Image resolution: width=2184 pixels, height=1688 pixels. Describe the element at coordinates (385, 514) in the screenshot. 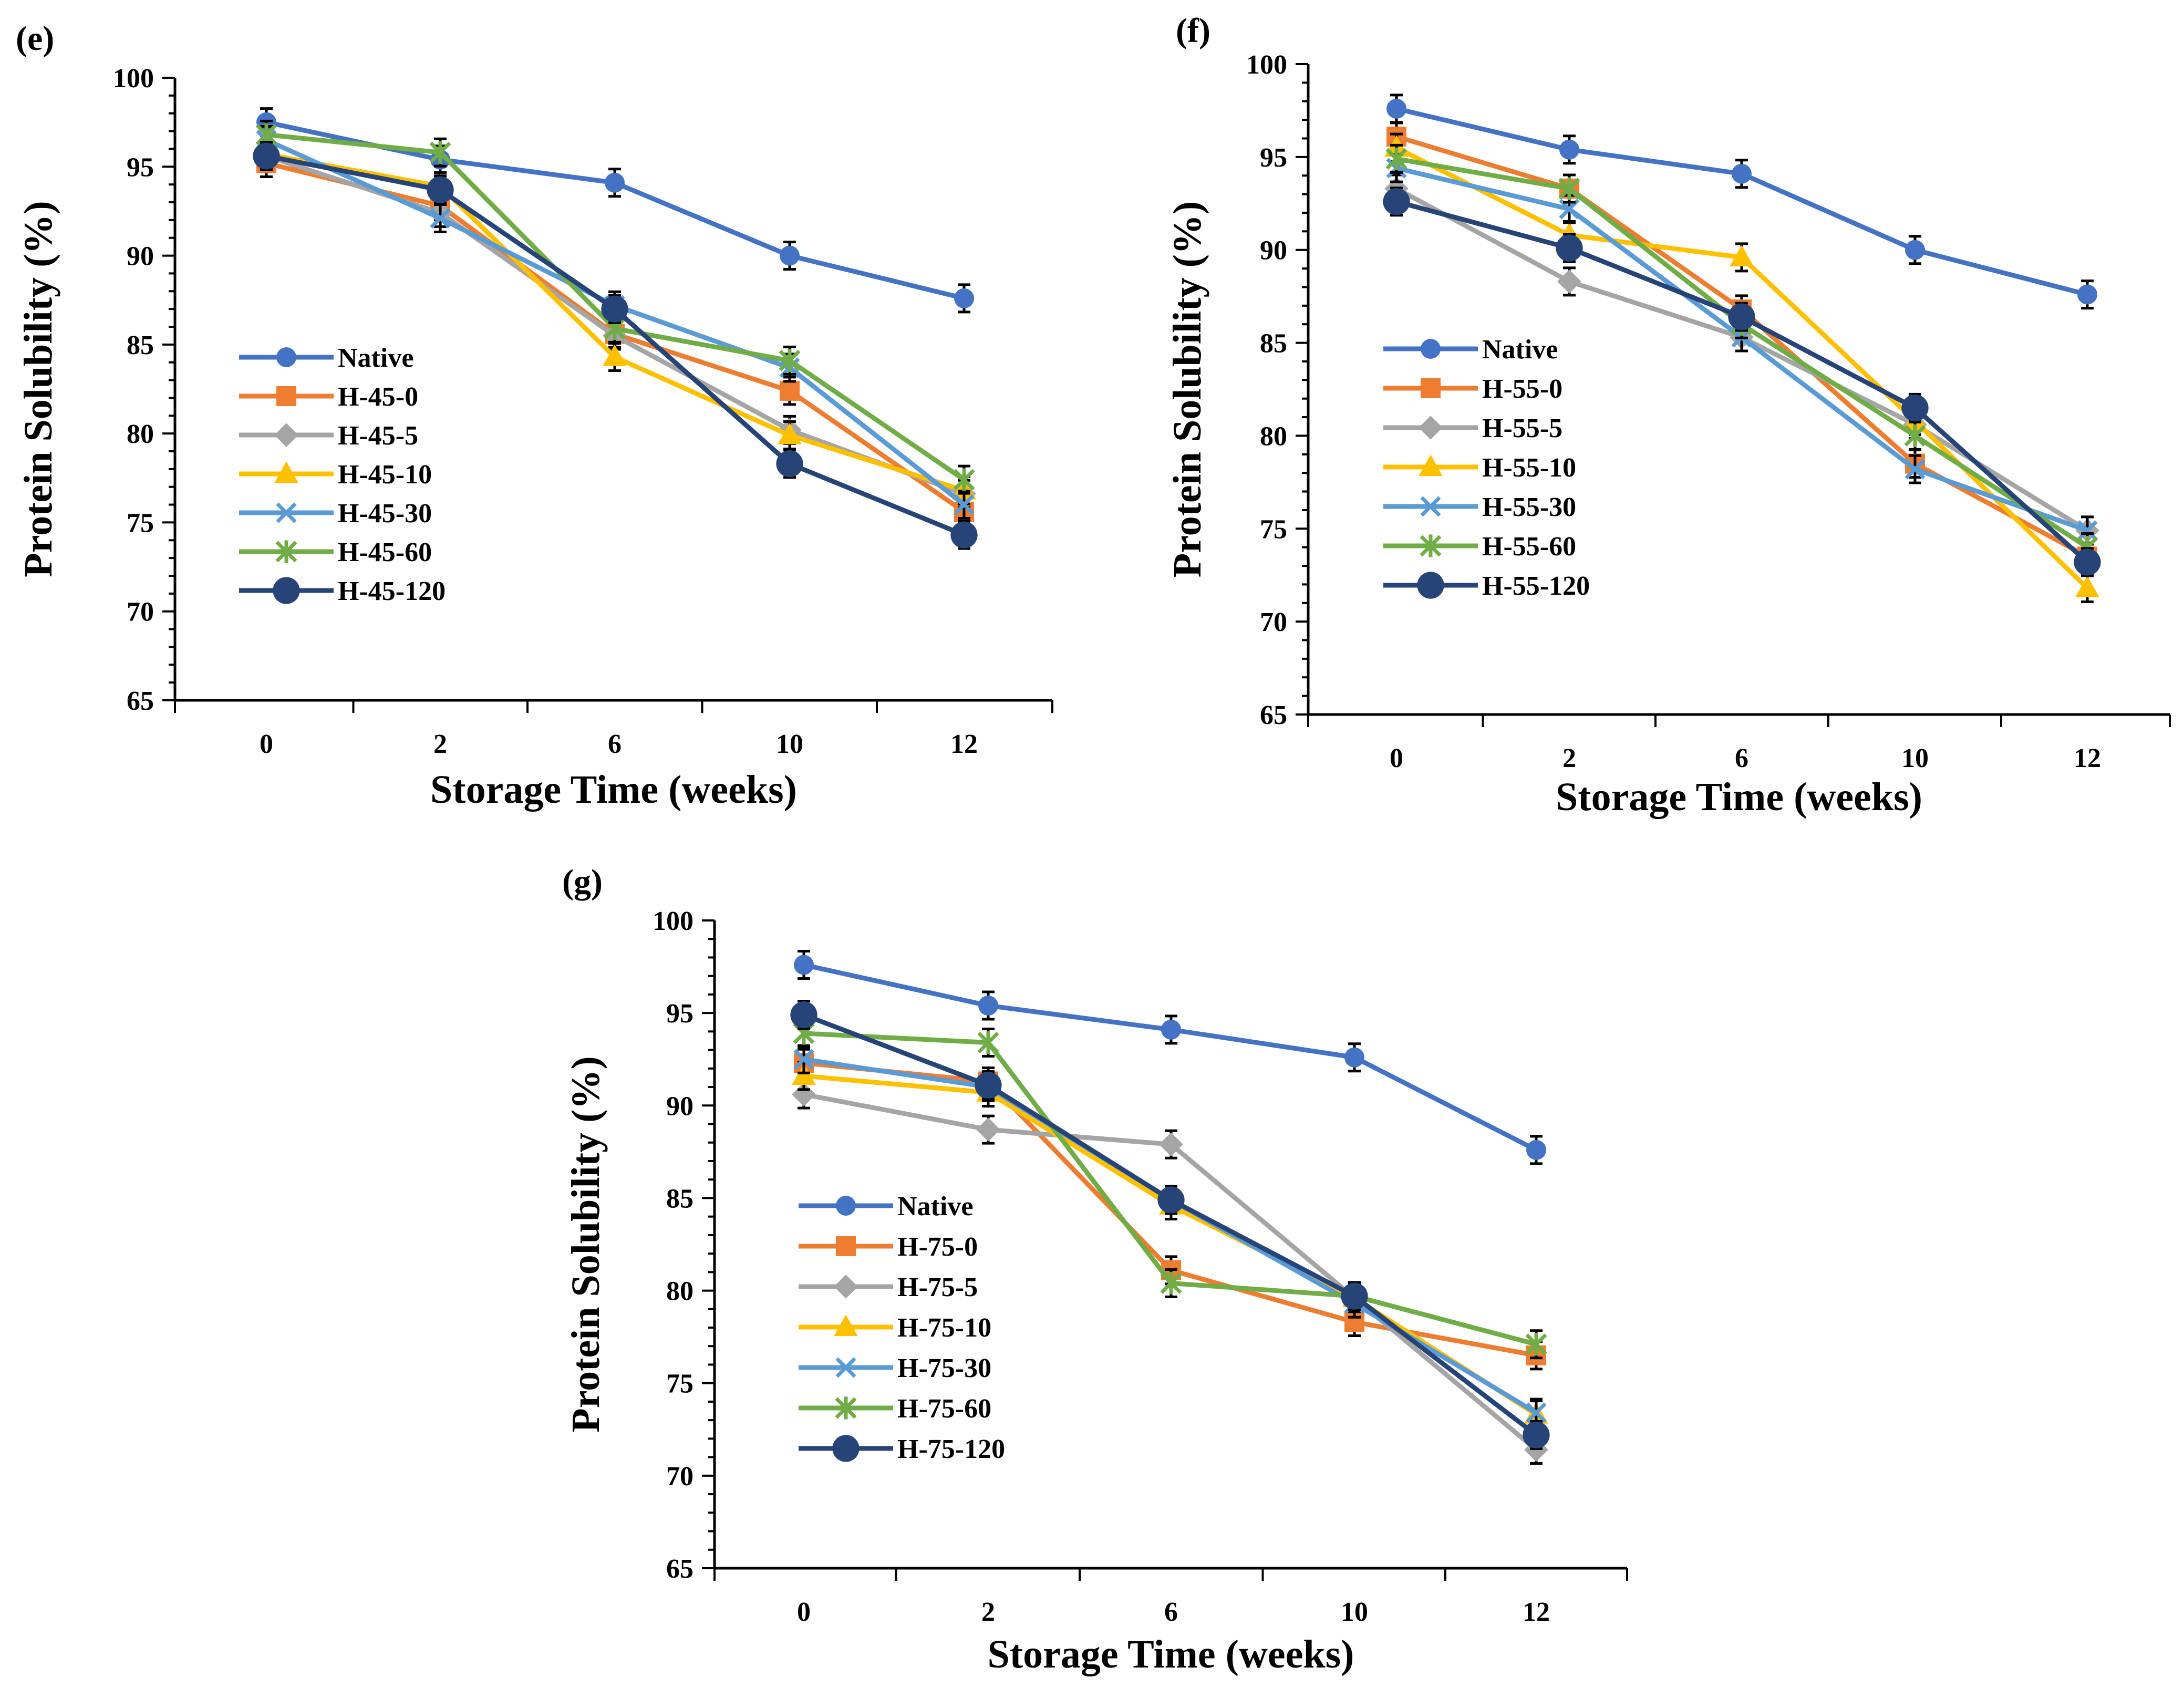

I see `legend-label: H-45-30` at that location.